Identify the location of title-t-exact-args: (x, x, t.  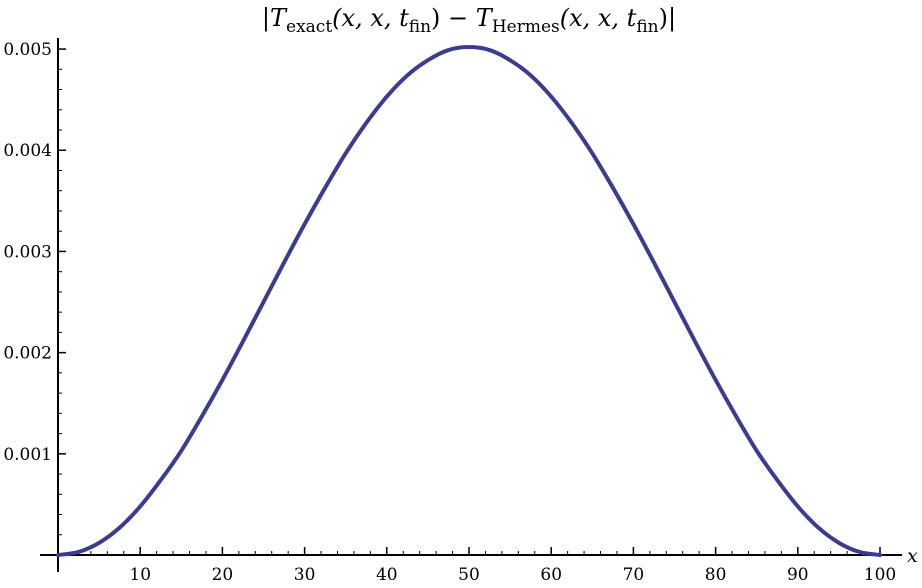
(370, 18).